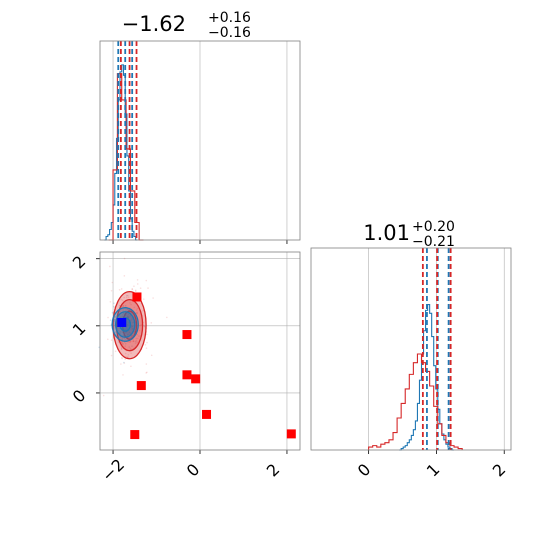 This screenshot has width=550, height=550. I want to click on param2-title: 1.01 +0.20 −0.21, so click(409, 234).